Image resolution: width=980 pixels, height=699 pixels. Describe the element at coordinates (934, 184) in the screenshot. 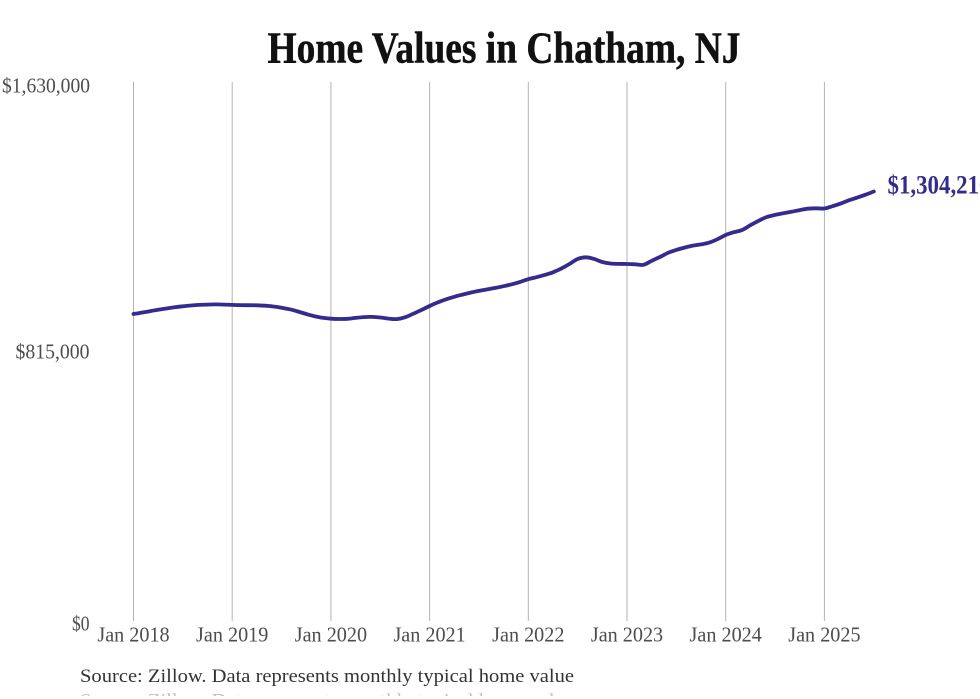

I see `svg-text: $1,304,210` at that location.